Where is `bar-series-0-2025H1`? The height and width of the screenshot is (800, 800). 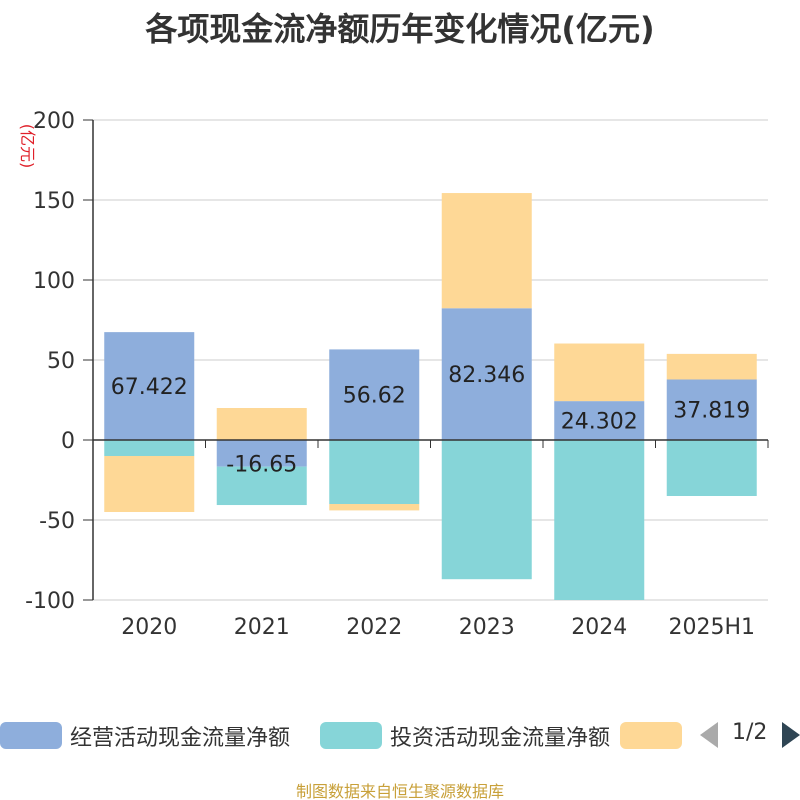 bar-series-0-2025H1 is located at coordinates (711, 409).